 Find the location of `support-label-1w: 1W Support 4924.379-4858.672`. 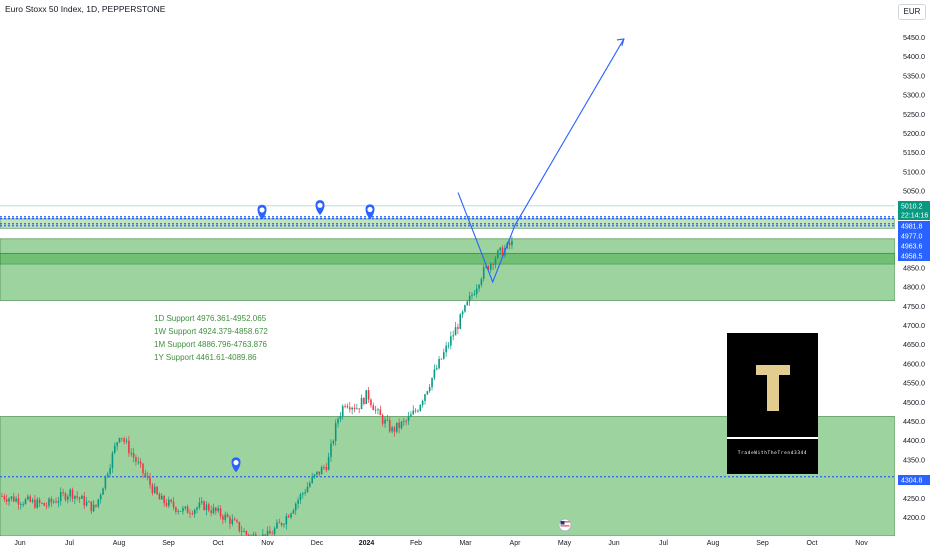

support-label-1w: 1W Support 4924.379-4858.672 is located at coordinates (211, 331).